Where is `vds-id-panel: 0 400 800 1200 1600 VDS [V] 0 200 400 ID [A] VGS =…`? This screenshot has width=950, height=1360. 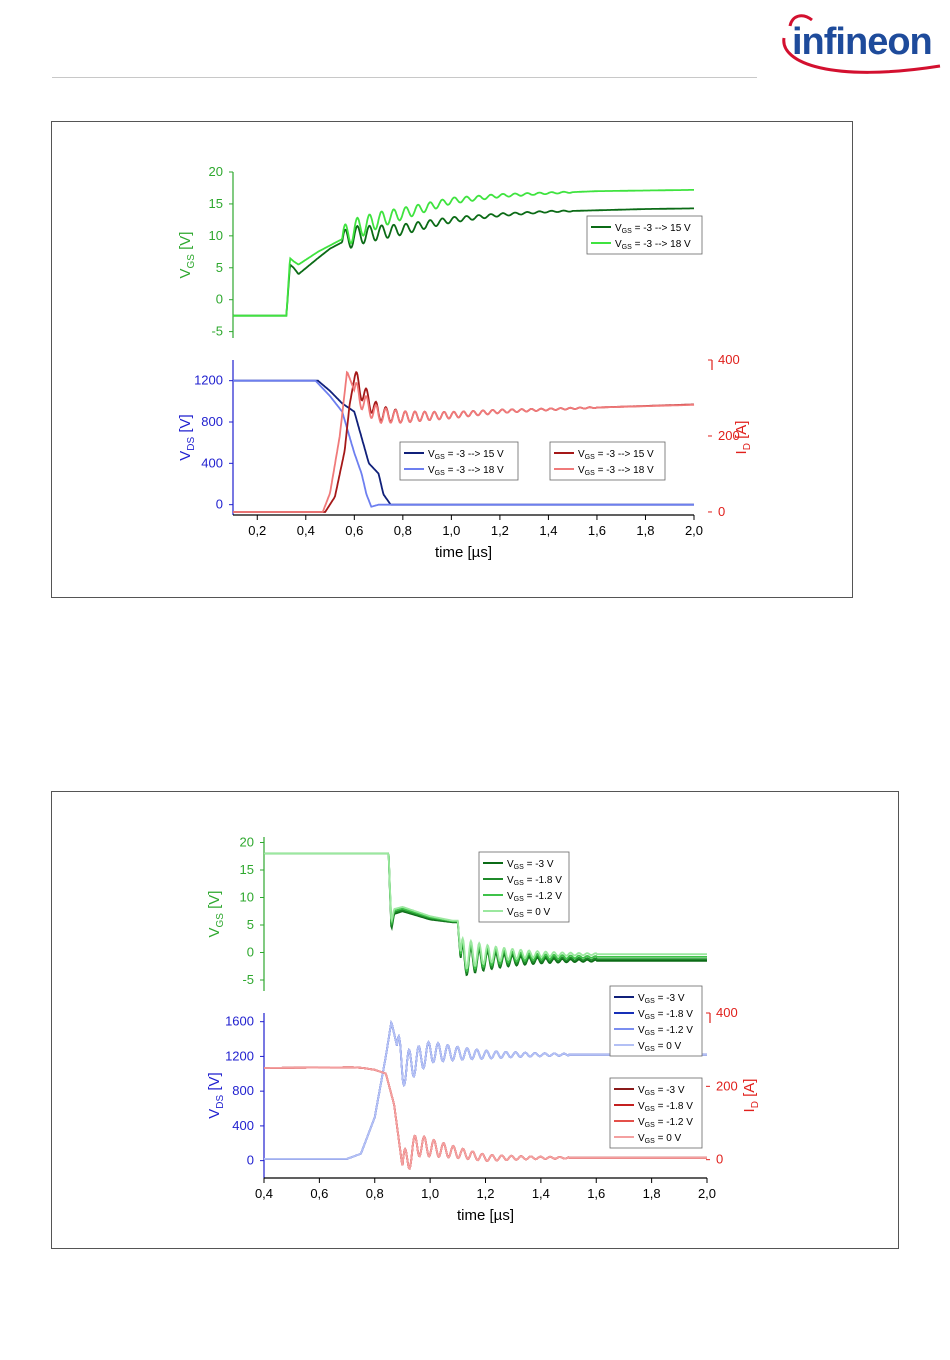
vds-id-panel: 0 400 800 1200 1600 VDS [V] 0 200 400 ID [A] VGS =… is located at coordinates (483, 1081).